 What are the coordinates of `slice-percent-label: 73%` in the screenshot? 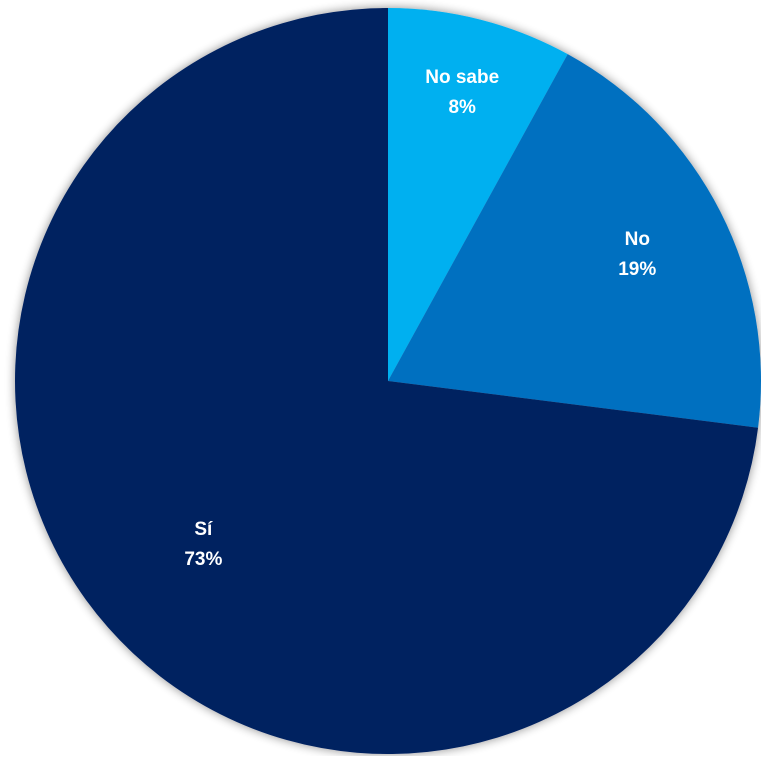 It's located at (203, 559).